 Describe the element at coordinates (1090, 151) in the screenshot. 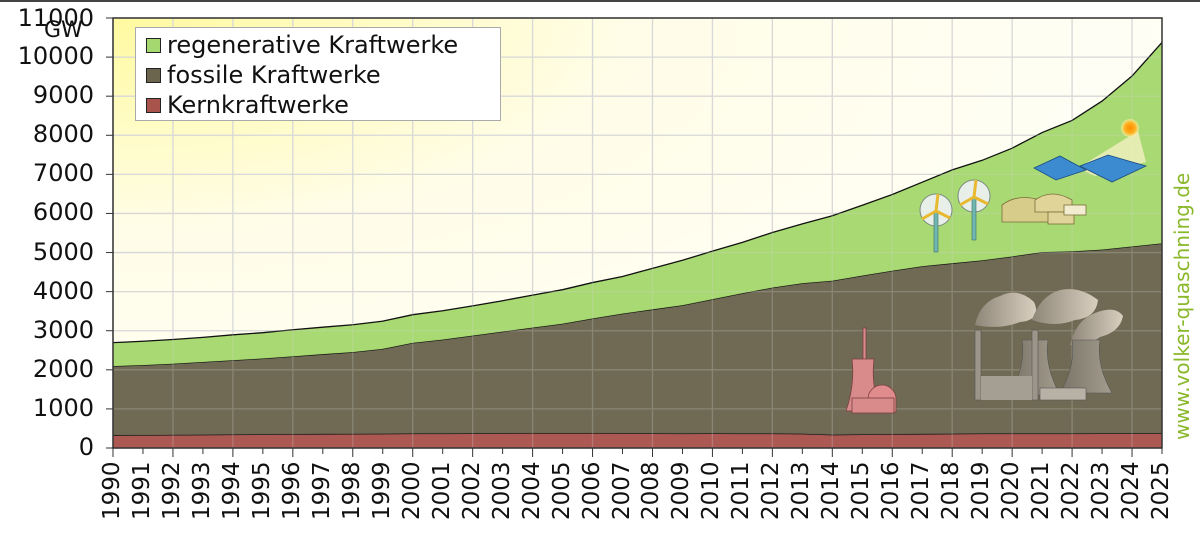

I see `solar-panels-icon` at that location.